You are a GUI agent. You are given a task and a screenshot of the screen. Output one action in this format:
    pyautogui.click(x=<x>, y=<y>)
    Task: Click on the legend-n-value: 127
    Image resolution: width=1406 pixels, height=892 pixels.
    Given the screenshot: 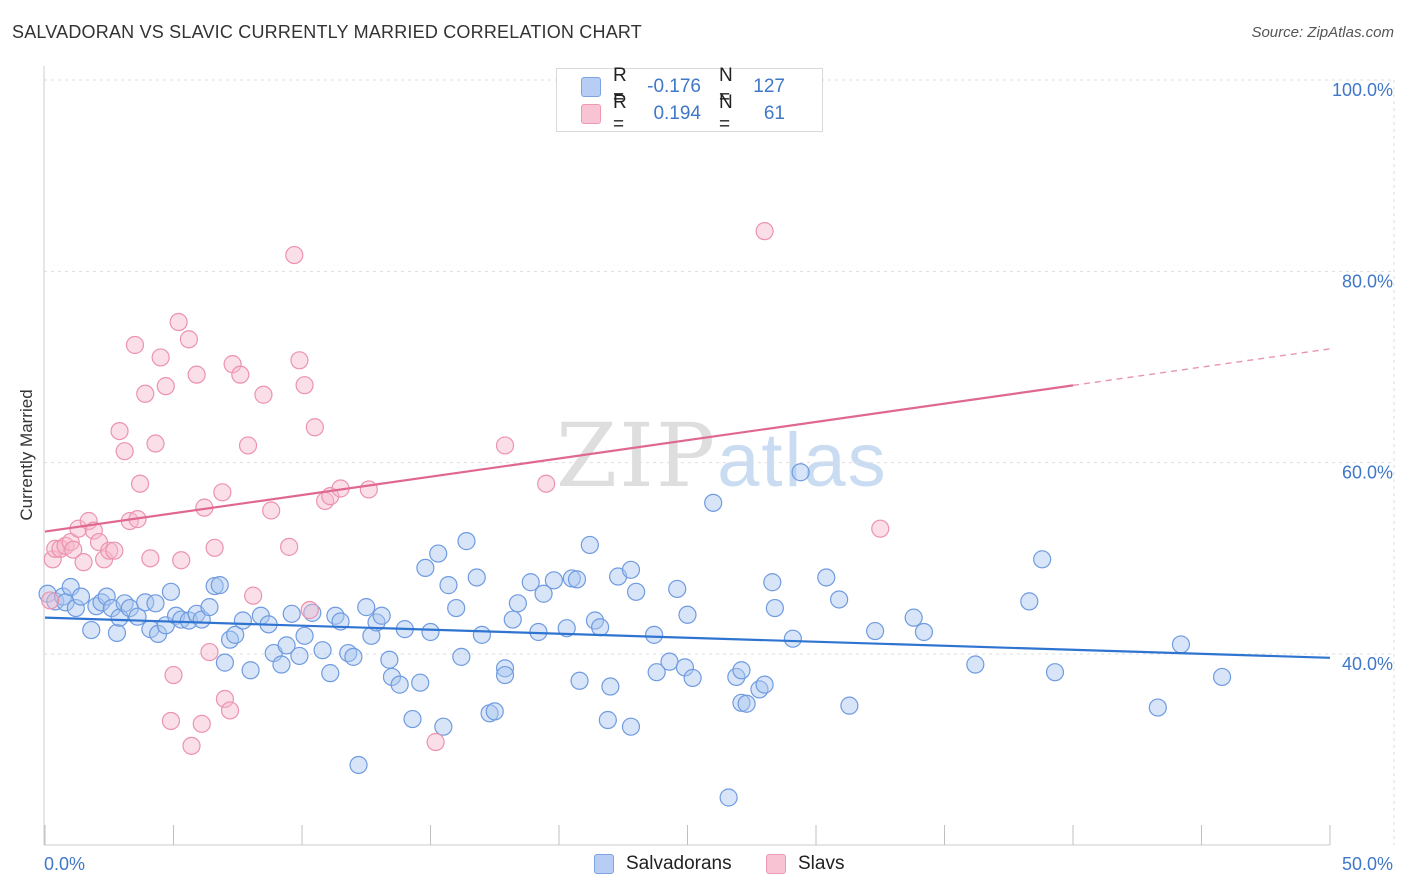 What is the action you would take?
    pyautogui.click(x=769, y=86)
    